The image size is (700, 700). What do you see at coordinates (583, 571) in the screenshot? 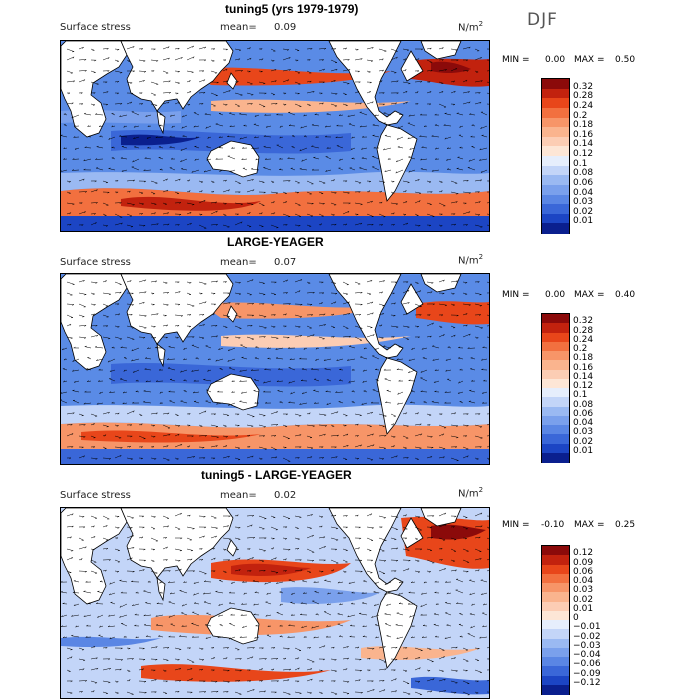
I see `colorbar-tick-label: 0.06` at bounding box center [583, 571].